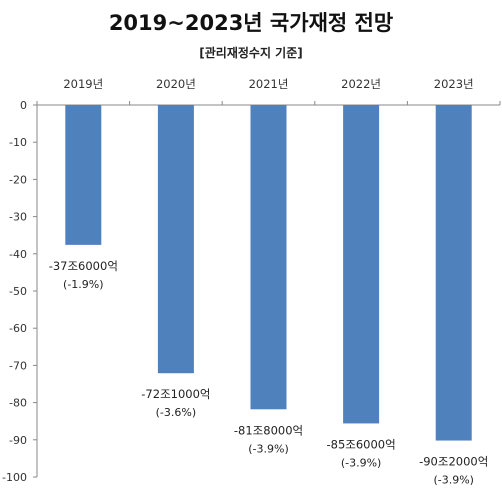 The height and width of the screenshot is (490, 502). Describe the element at coordinates (83, 266) in the screenshot. I see `data-label: -37조6000억` at that location.